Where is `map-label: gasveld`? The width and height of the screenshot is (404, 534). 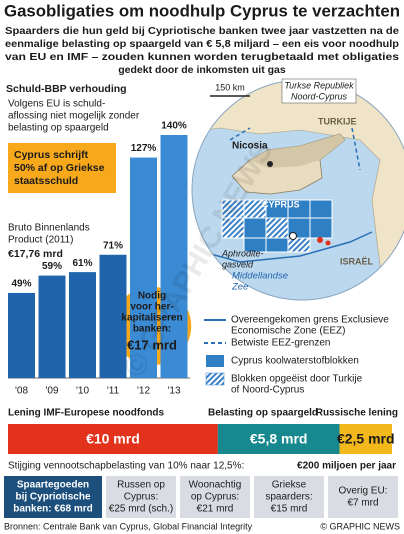 map-label: gasveld is located at coordinates (238, 264).